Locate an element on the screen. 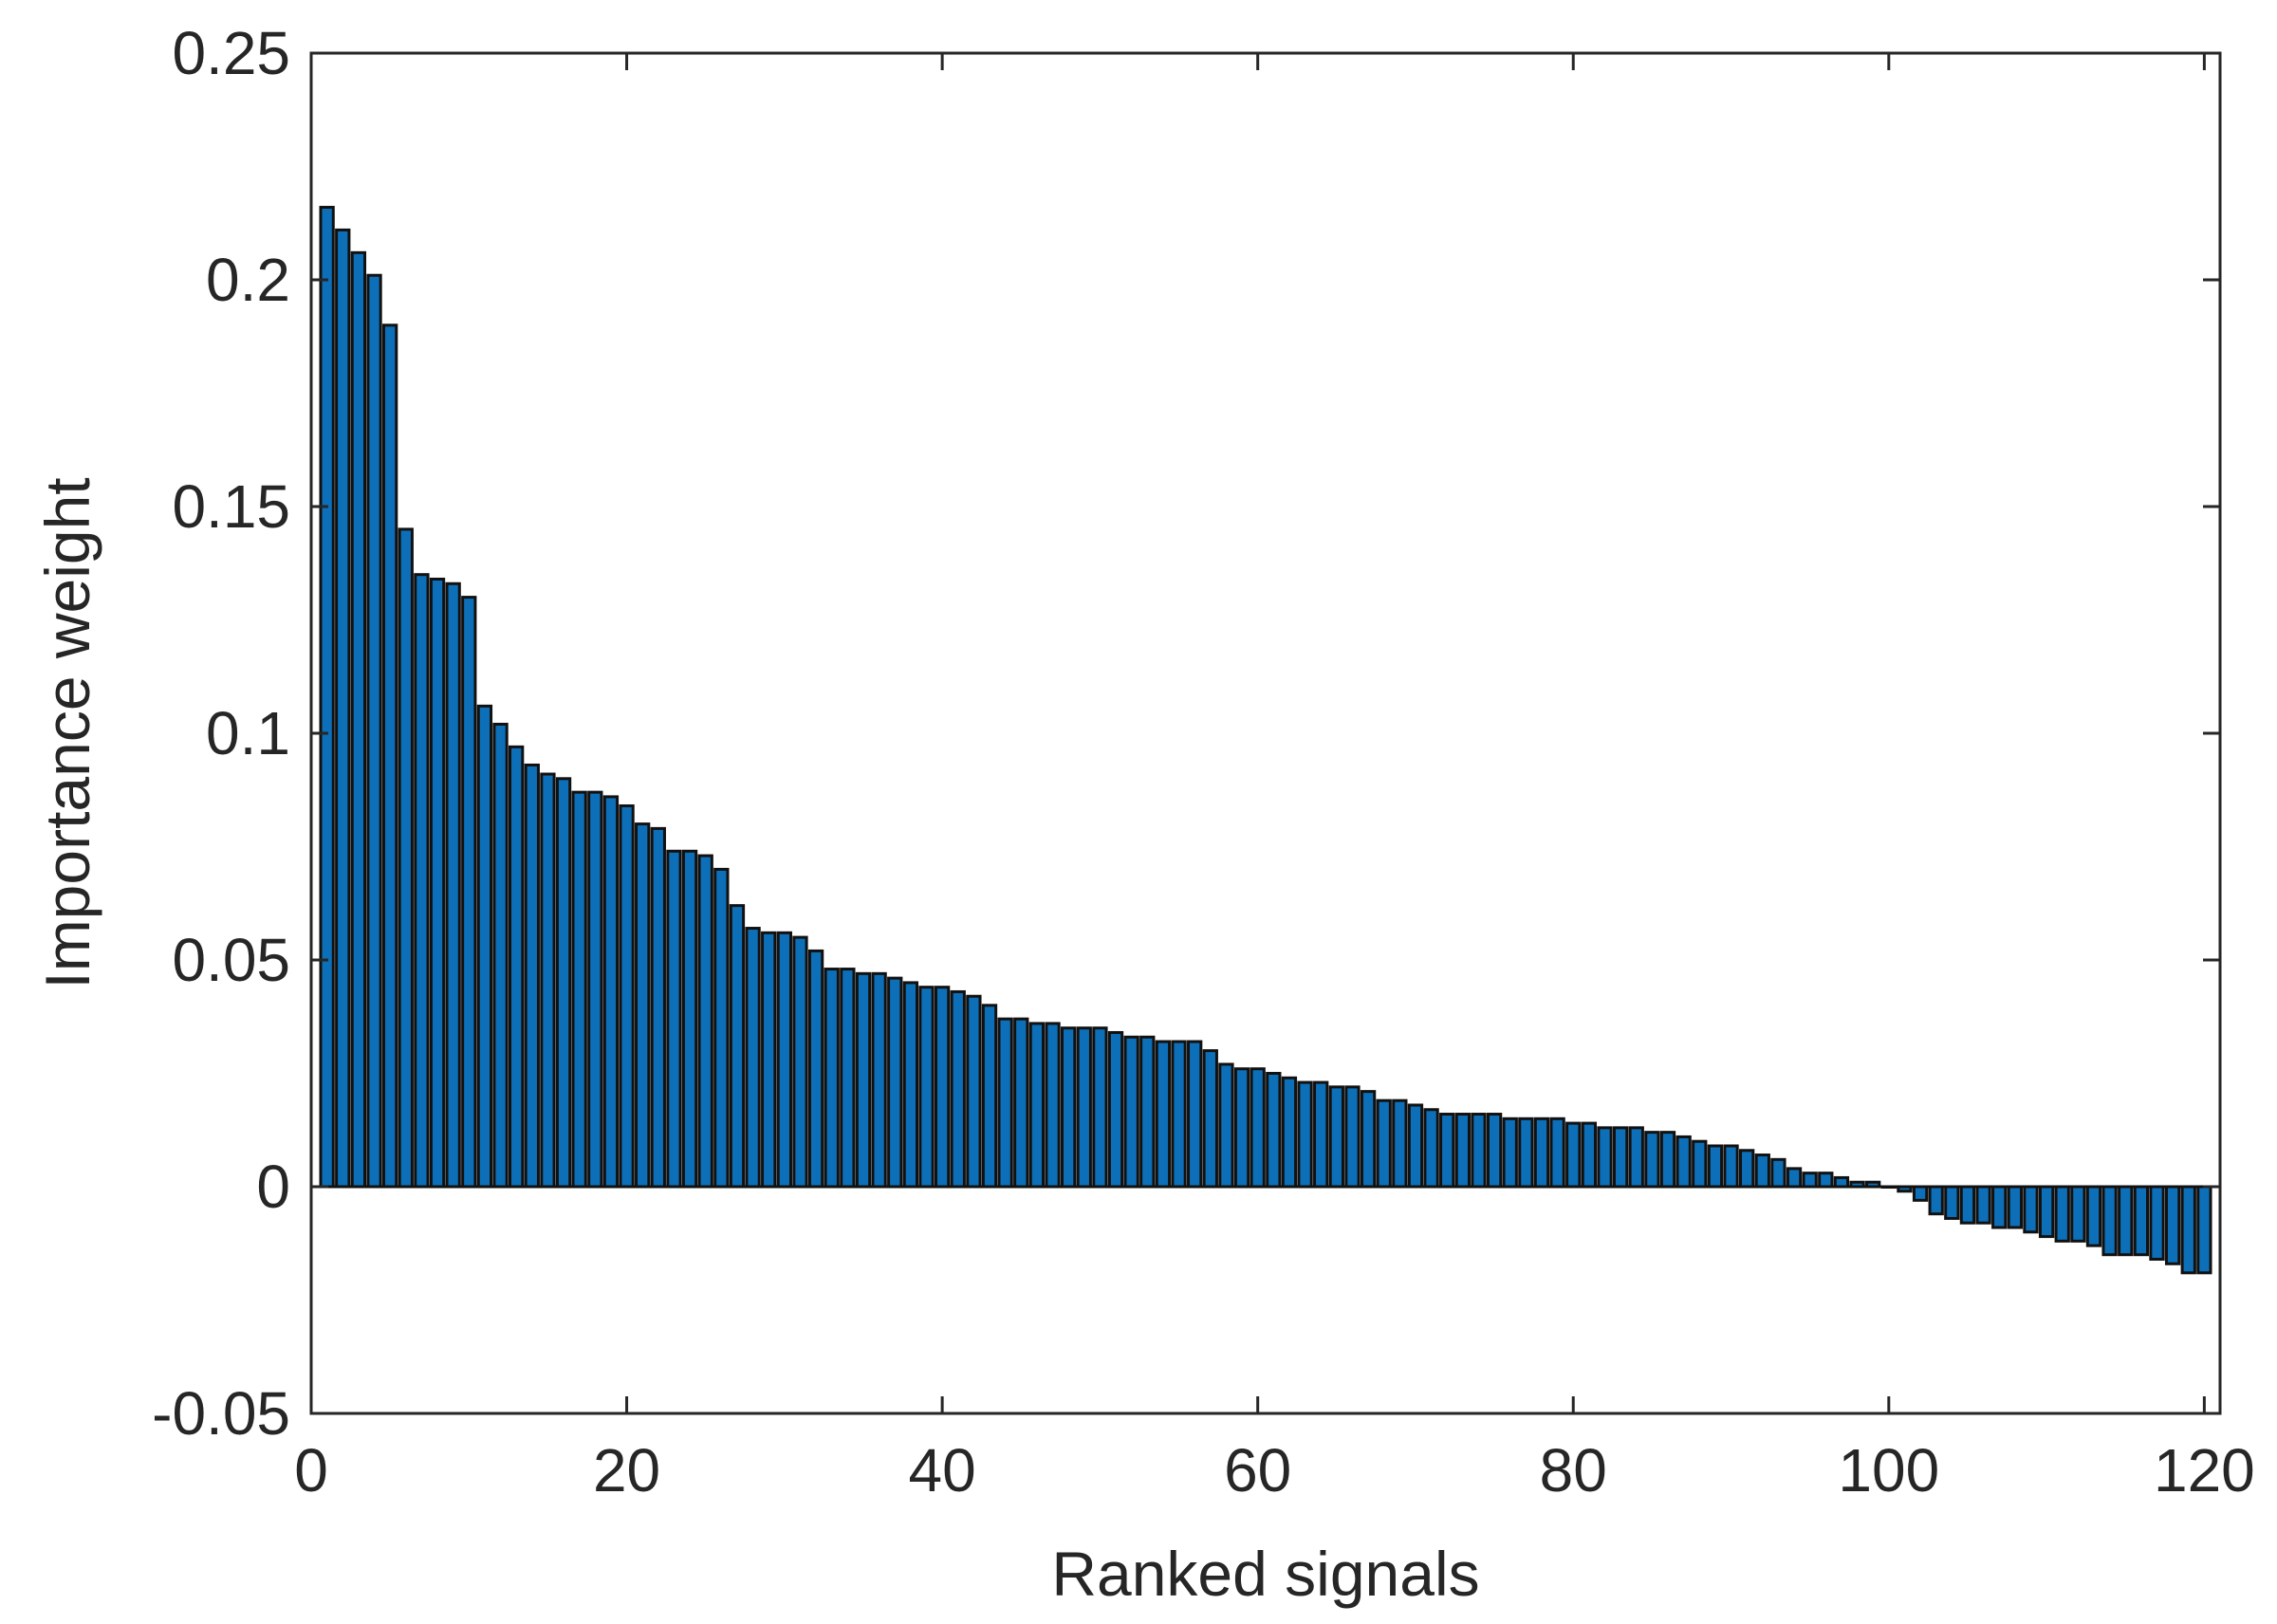 The height and width of the screenshot is (1624, 2277). y-tick-label: -0.05 is located at coordinates (221, 1414).